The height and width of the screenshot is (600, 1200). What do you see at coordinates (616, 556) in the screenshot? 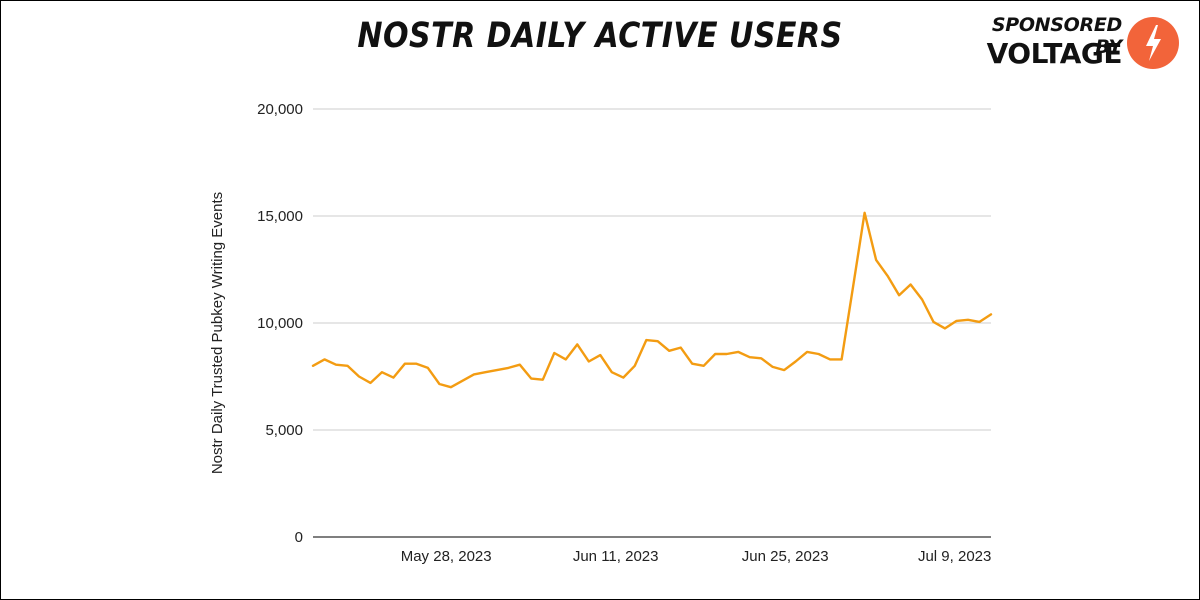
I see `x-tick-label: Jun 11, 2023` at bounding box center [616, 556].